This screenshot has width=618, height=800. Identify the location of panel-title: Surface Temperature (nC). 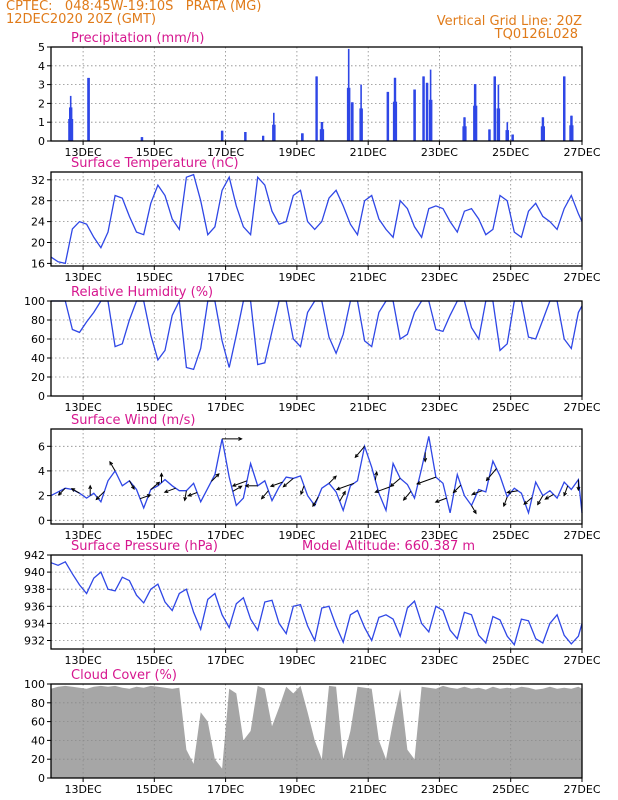
(155, 163).